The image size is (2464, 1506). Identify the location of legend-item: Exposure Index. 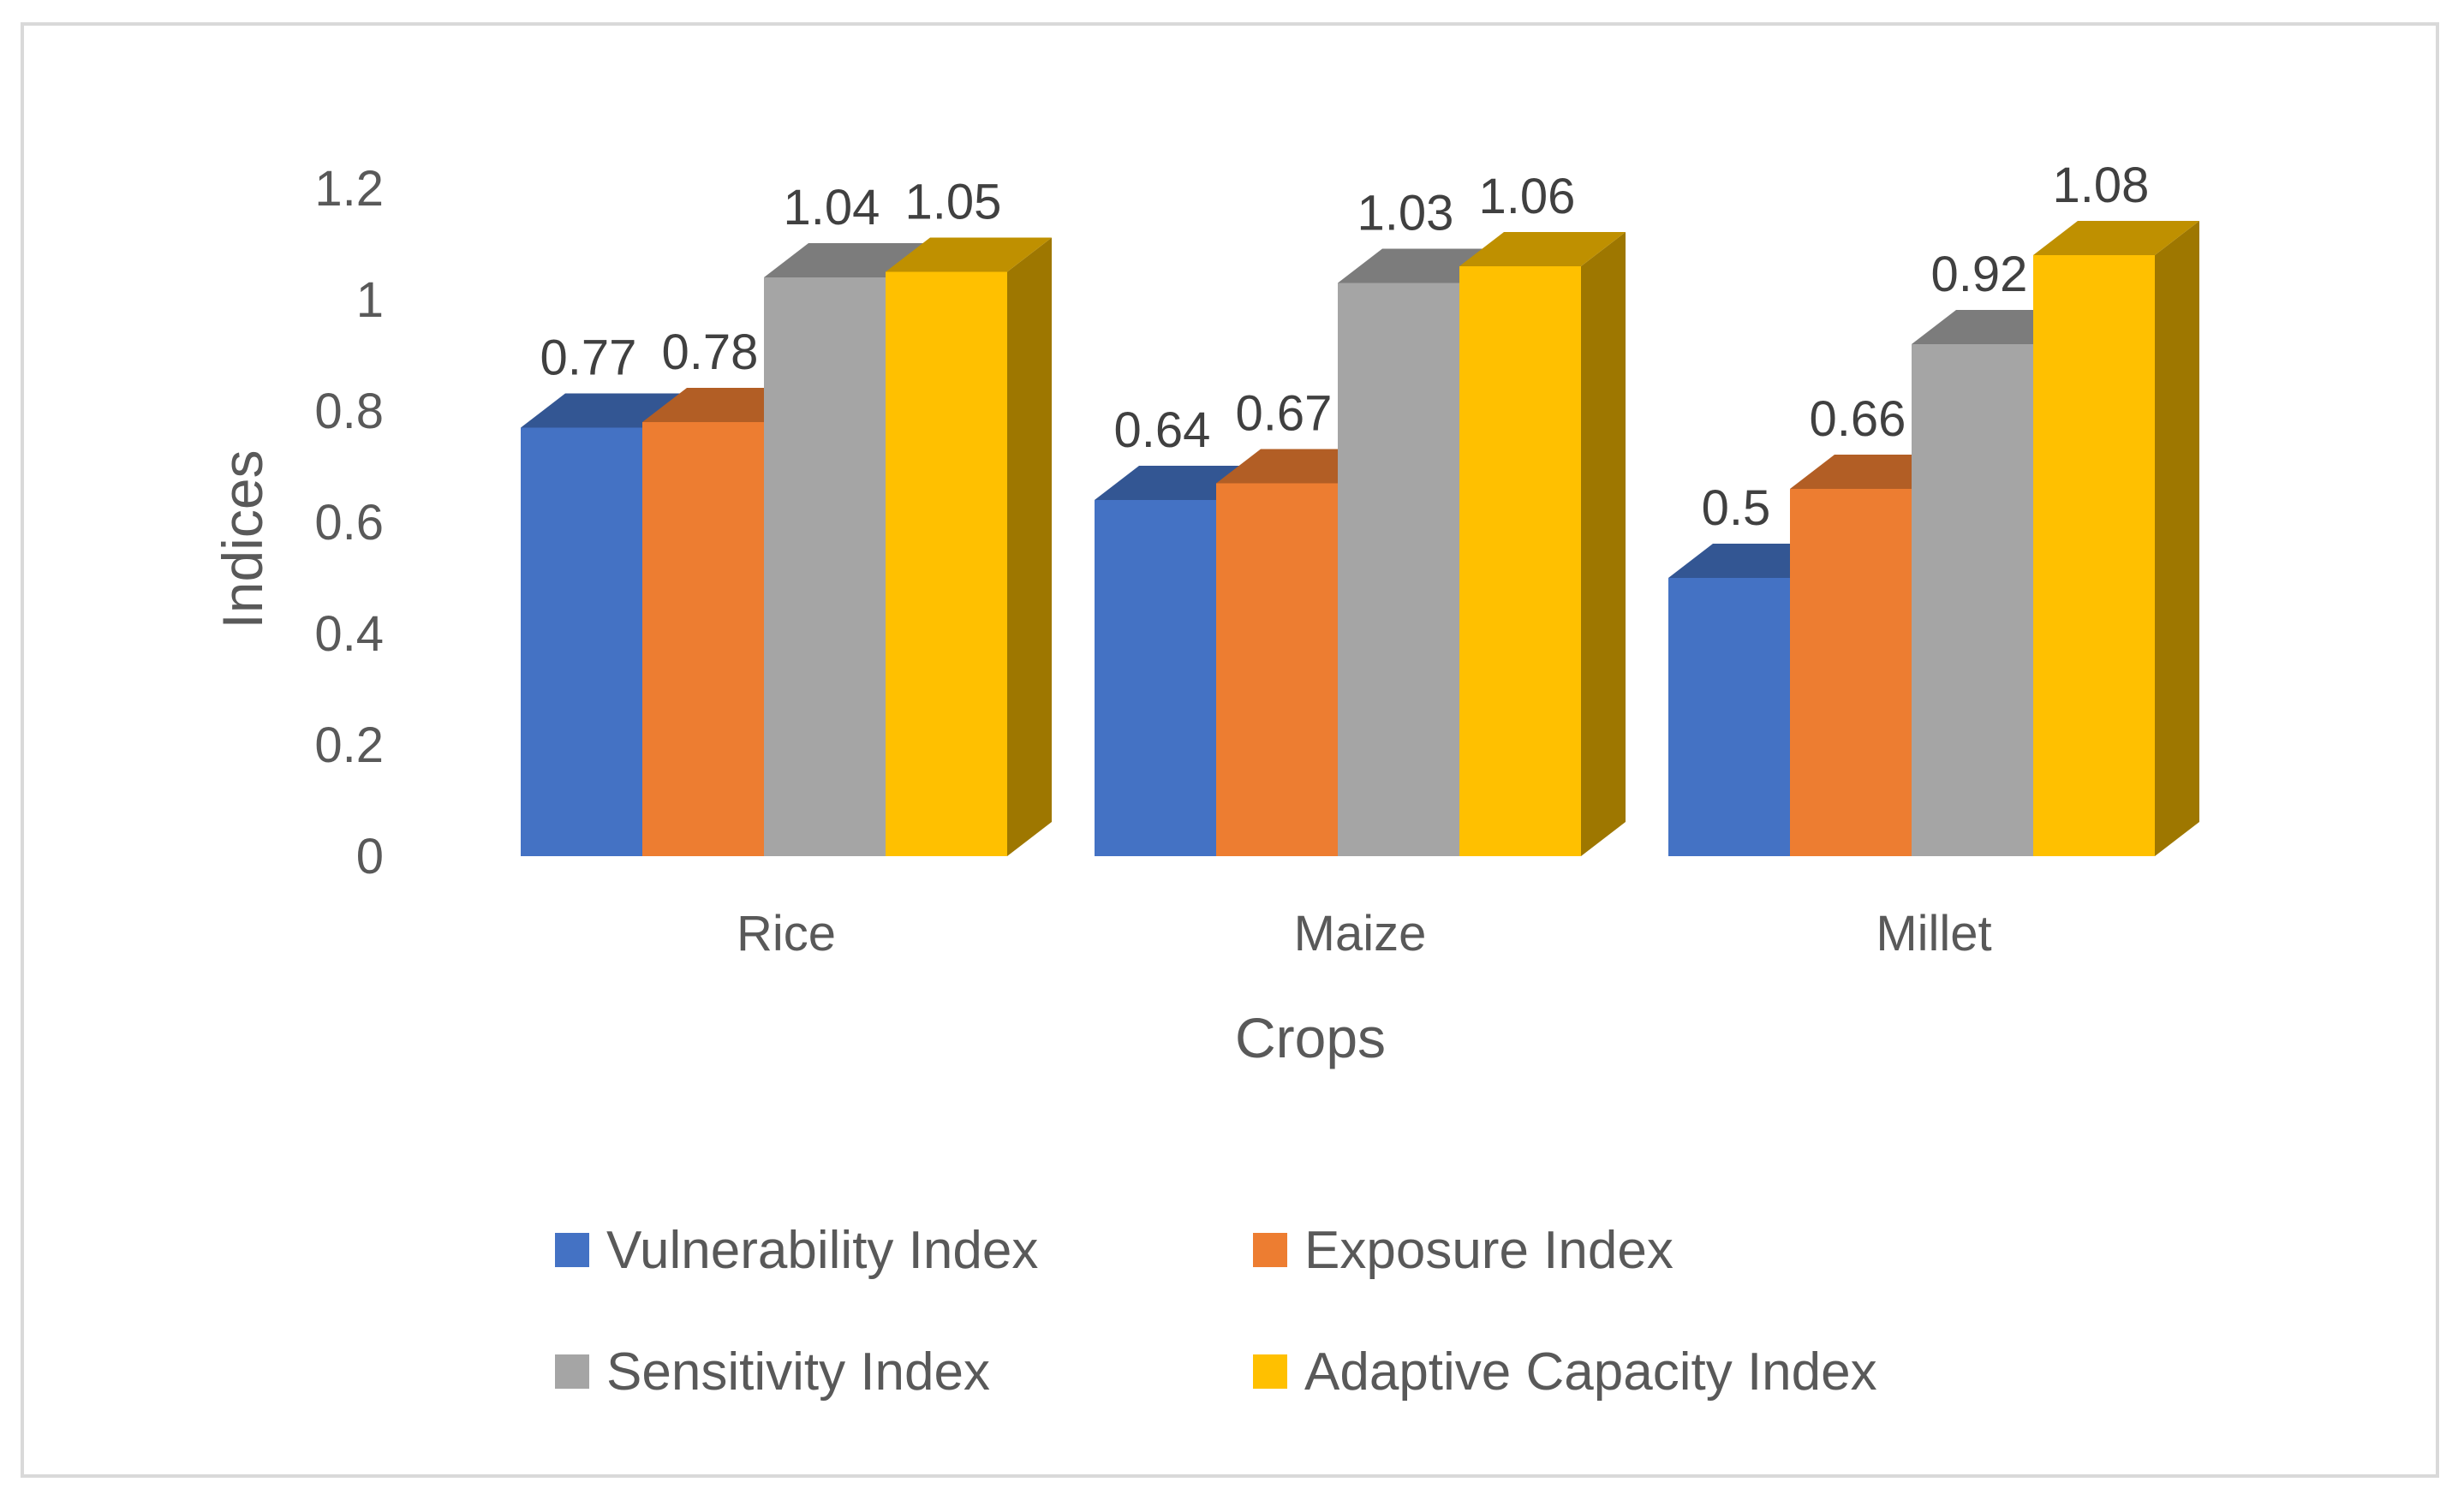
(1463, 1250).